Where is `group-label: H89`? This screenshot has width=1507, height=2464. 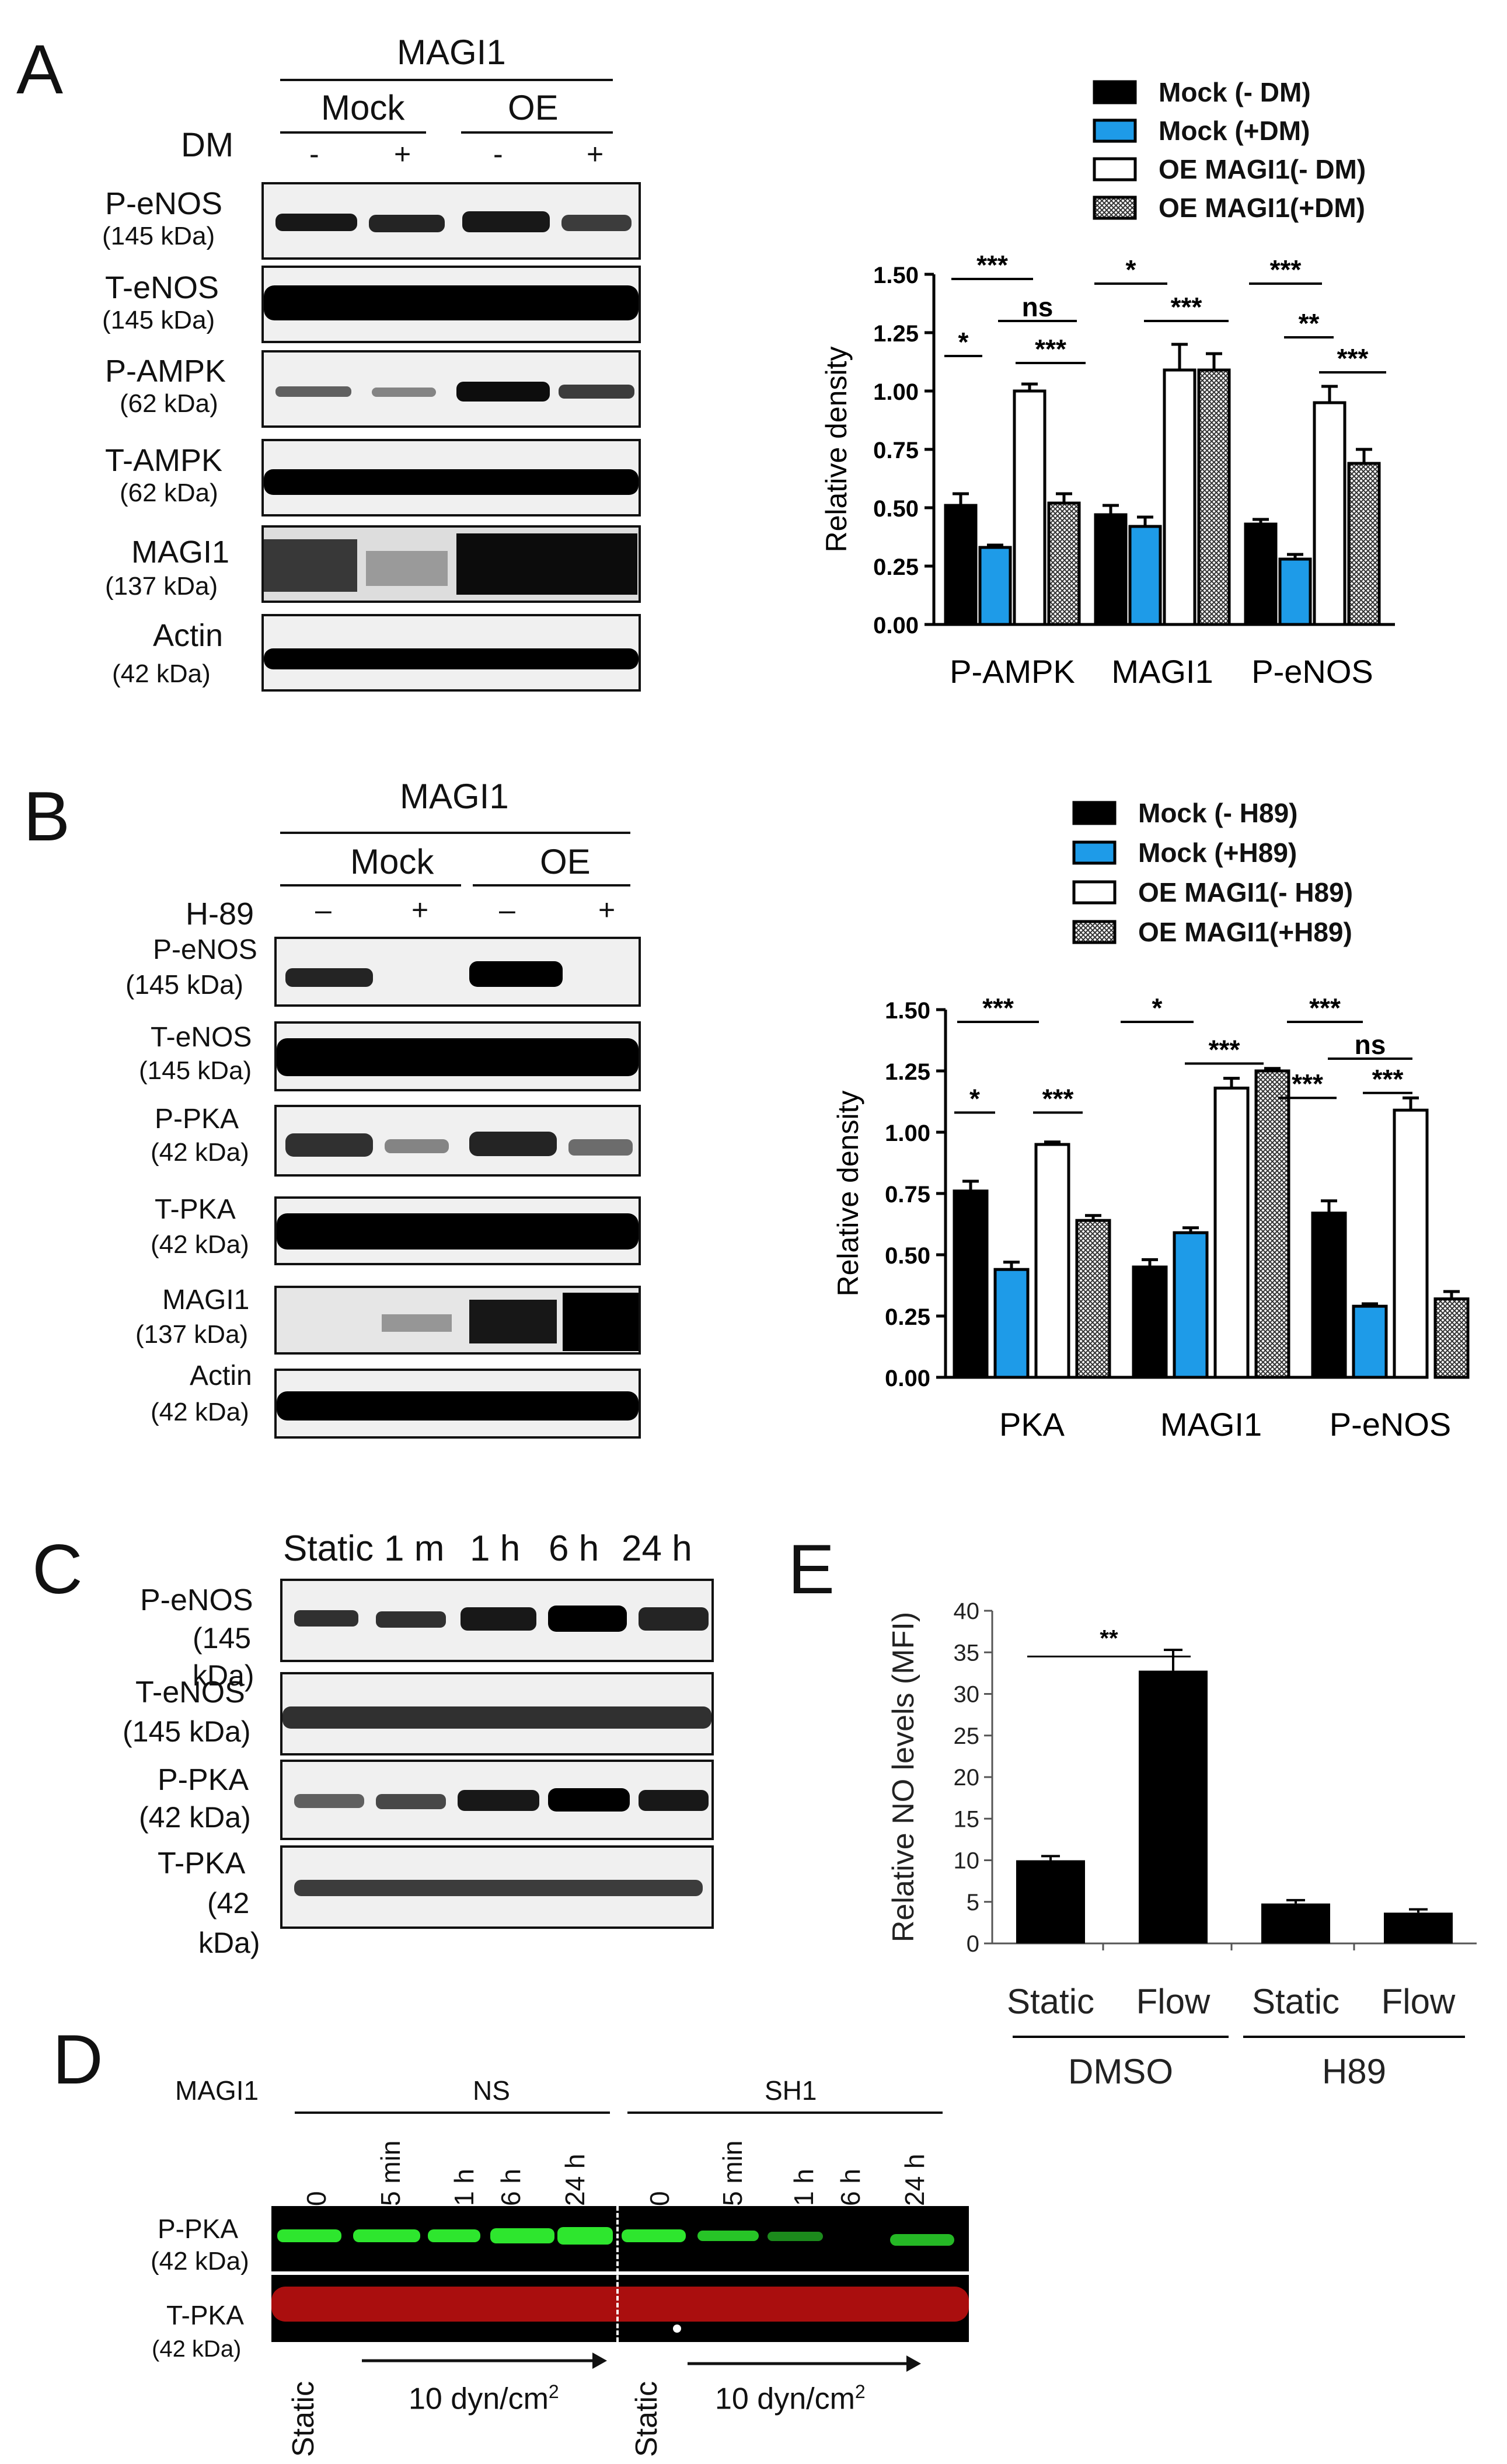 group-label: H89 is located at coordinates (1354, 2071).